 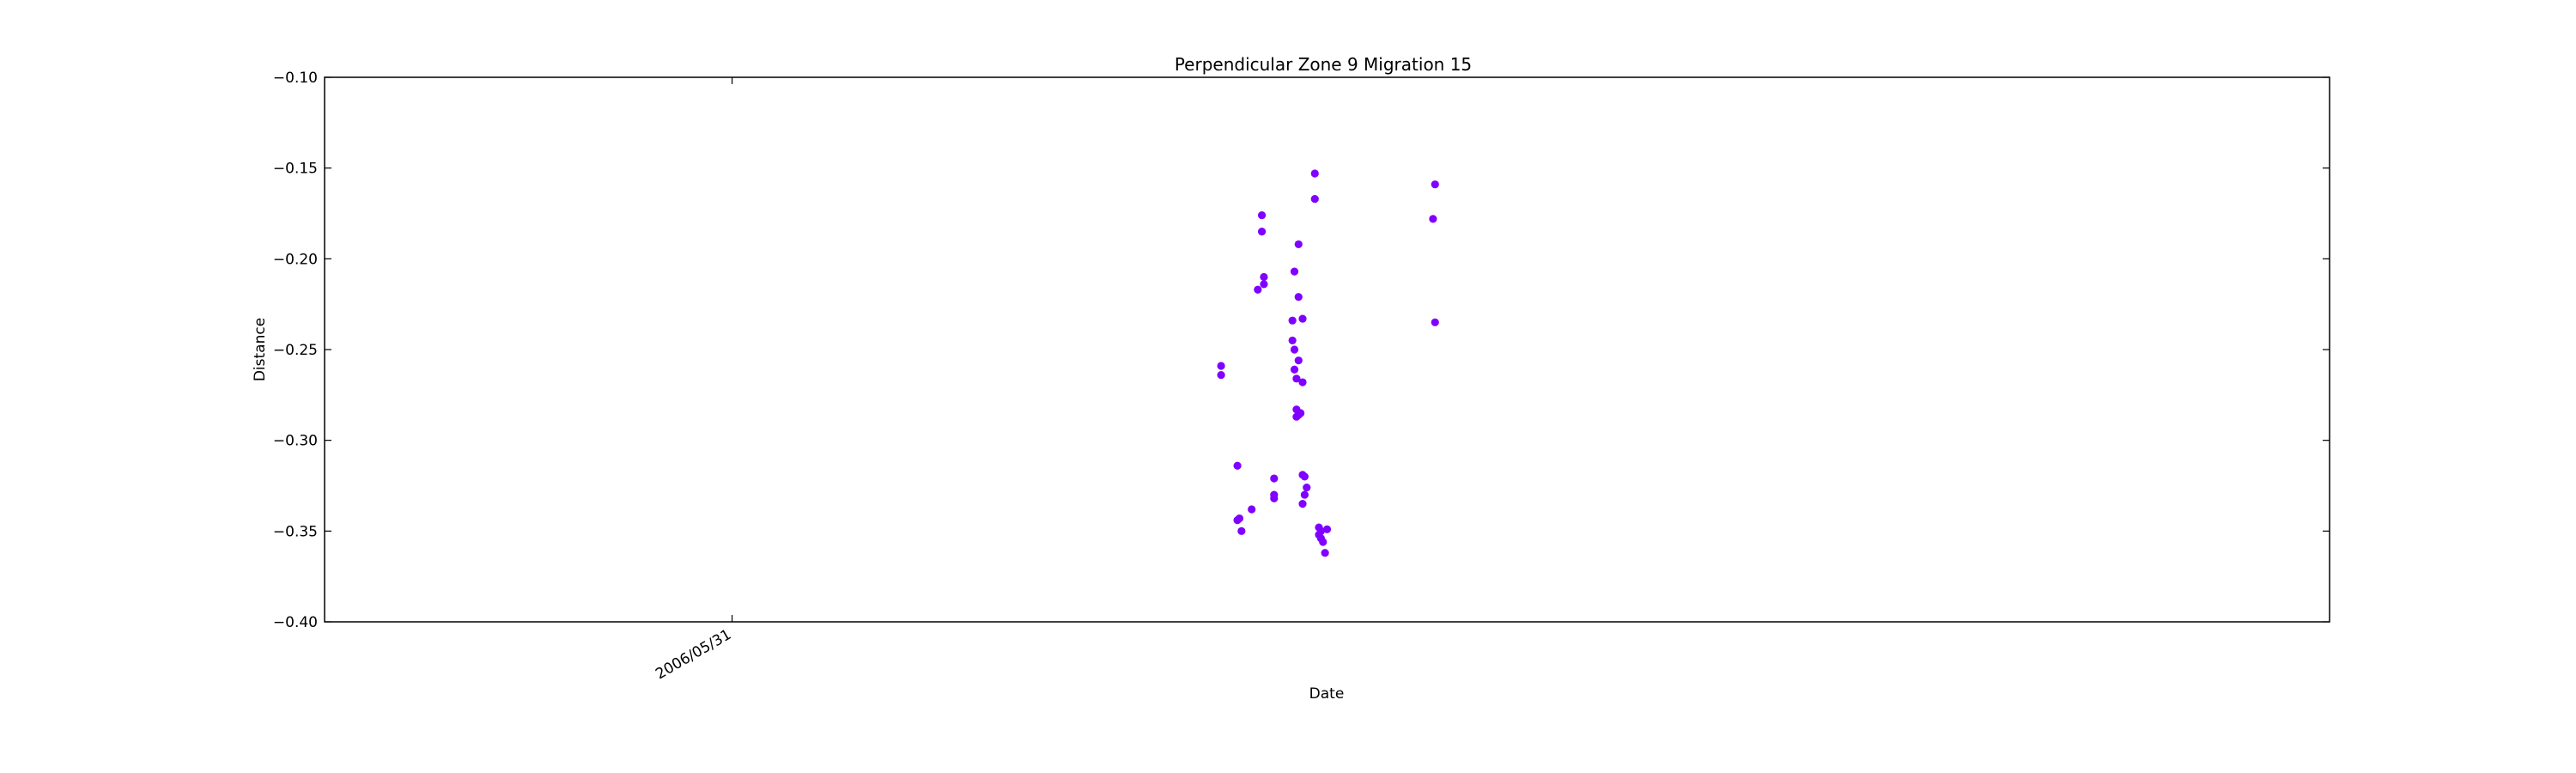 What do you see at coordinates (295, 169) in the screenshot?
I see `y-tick-label: −0.15` at bounding box center [295, 169].